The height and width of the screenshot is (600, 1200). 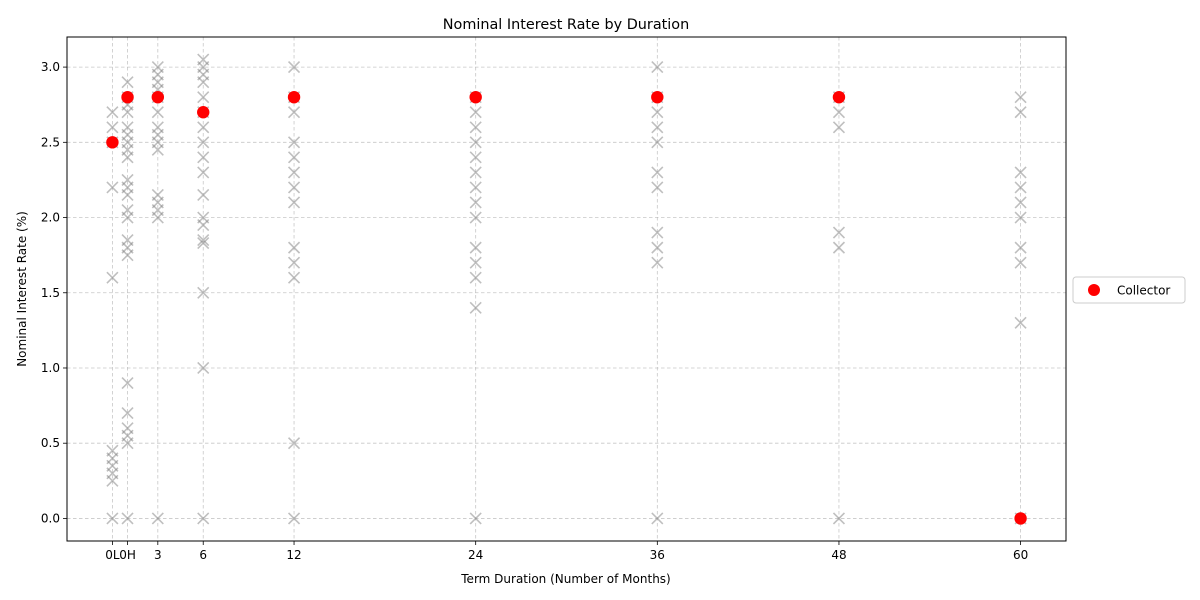 I want to click on y-tick-label: 0.5, so click(x=50, y=443).